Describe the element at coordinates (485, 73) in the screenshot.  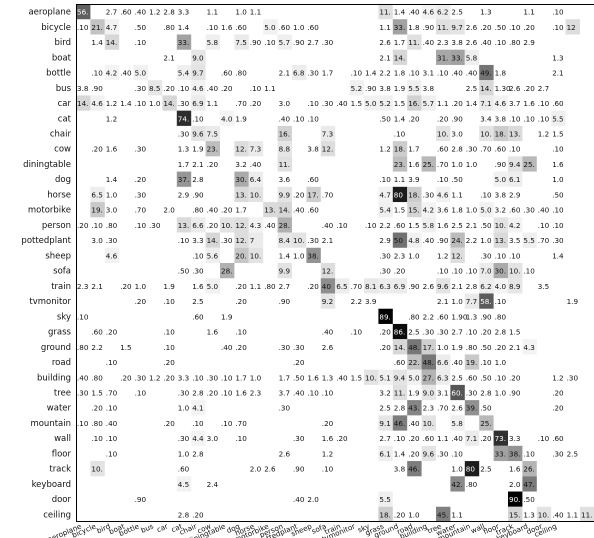
I see `cell-value: 49.` at that location.